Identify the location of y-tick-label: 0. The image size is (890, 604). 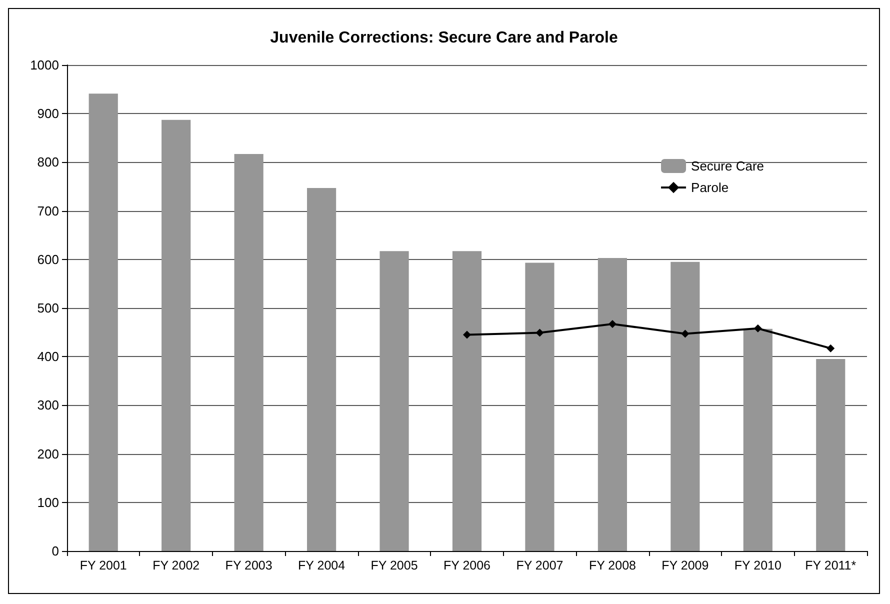
(55, 551).